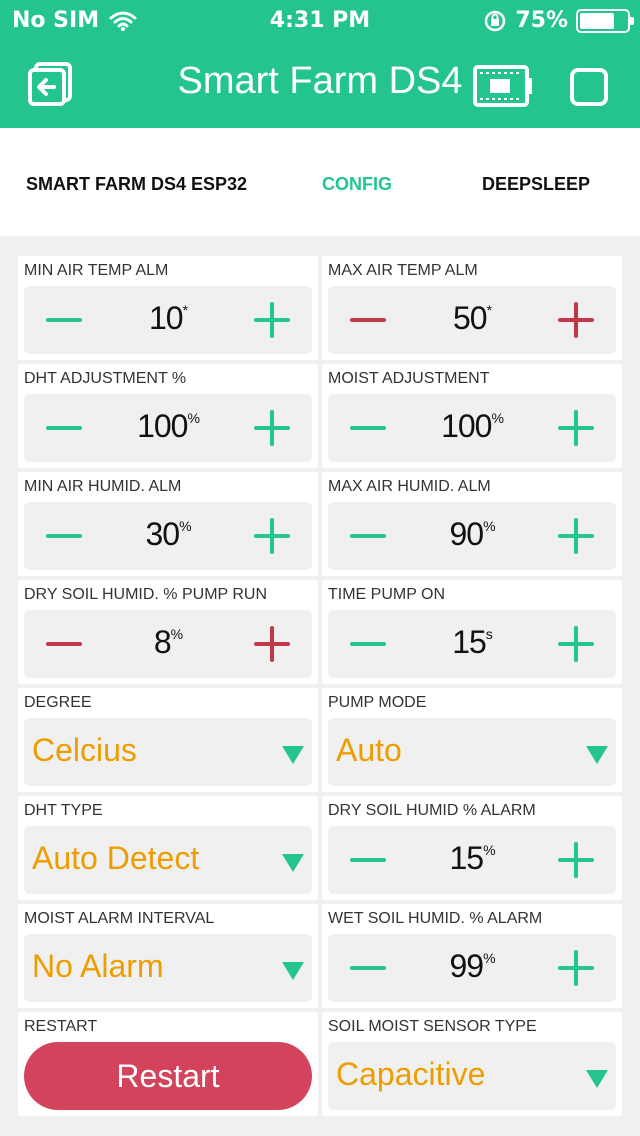  I want to click on degree-select: Celcius, so click(168, 752).